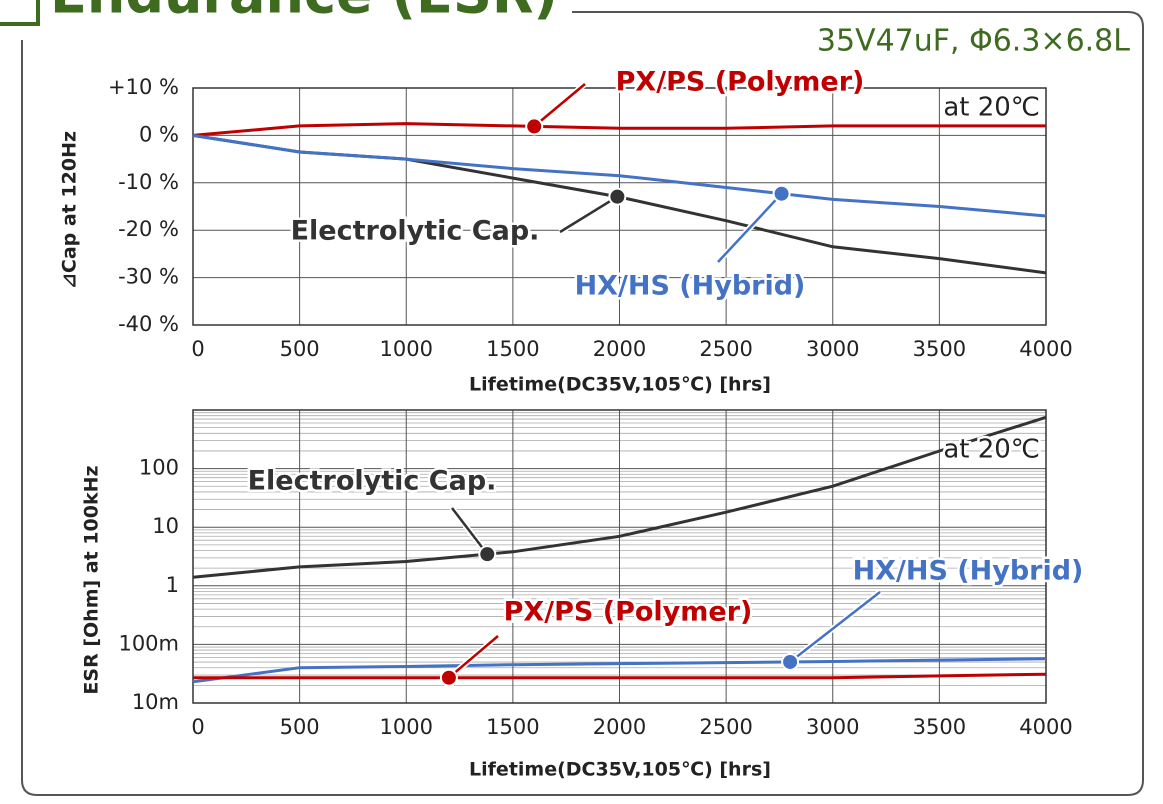 The height and width of the screenshot is (804, 1163). I want to click on y-tick-label: 10, so click(165, 526).